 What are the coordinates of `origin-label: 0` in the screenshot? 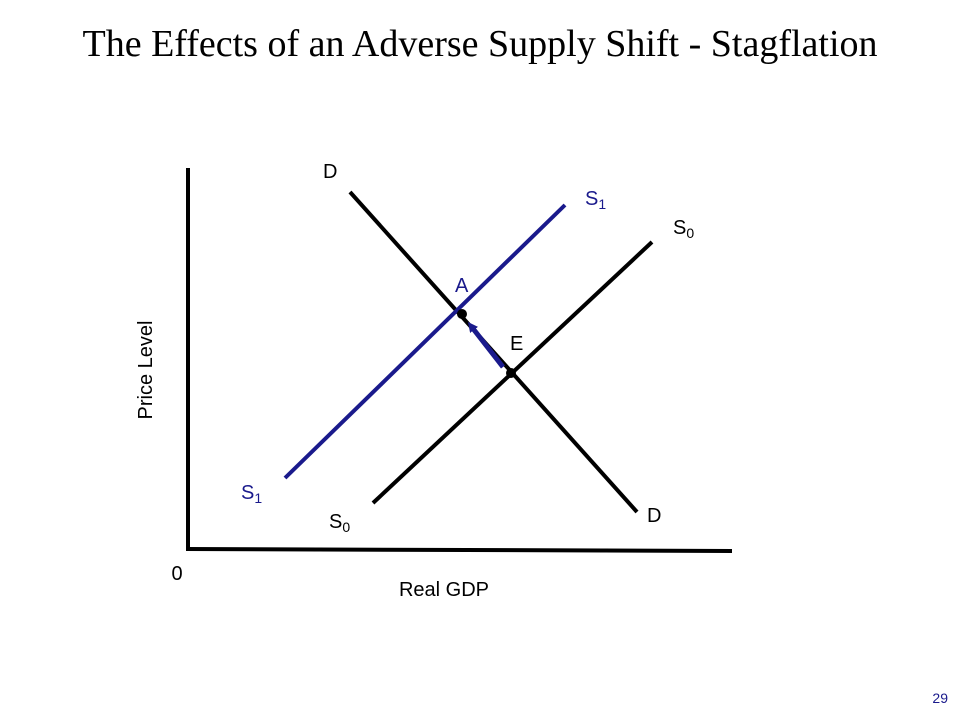 It's located at (176, 574).